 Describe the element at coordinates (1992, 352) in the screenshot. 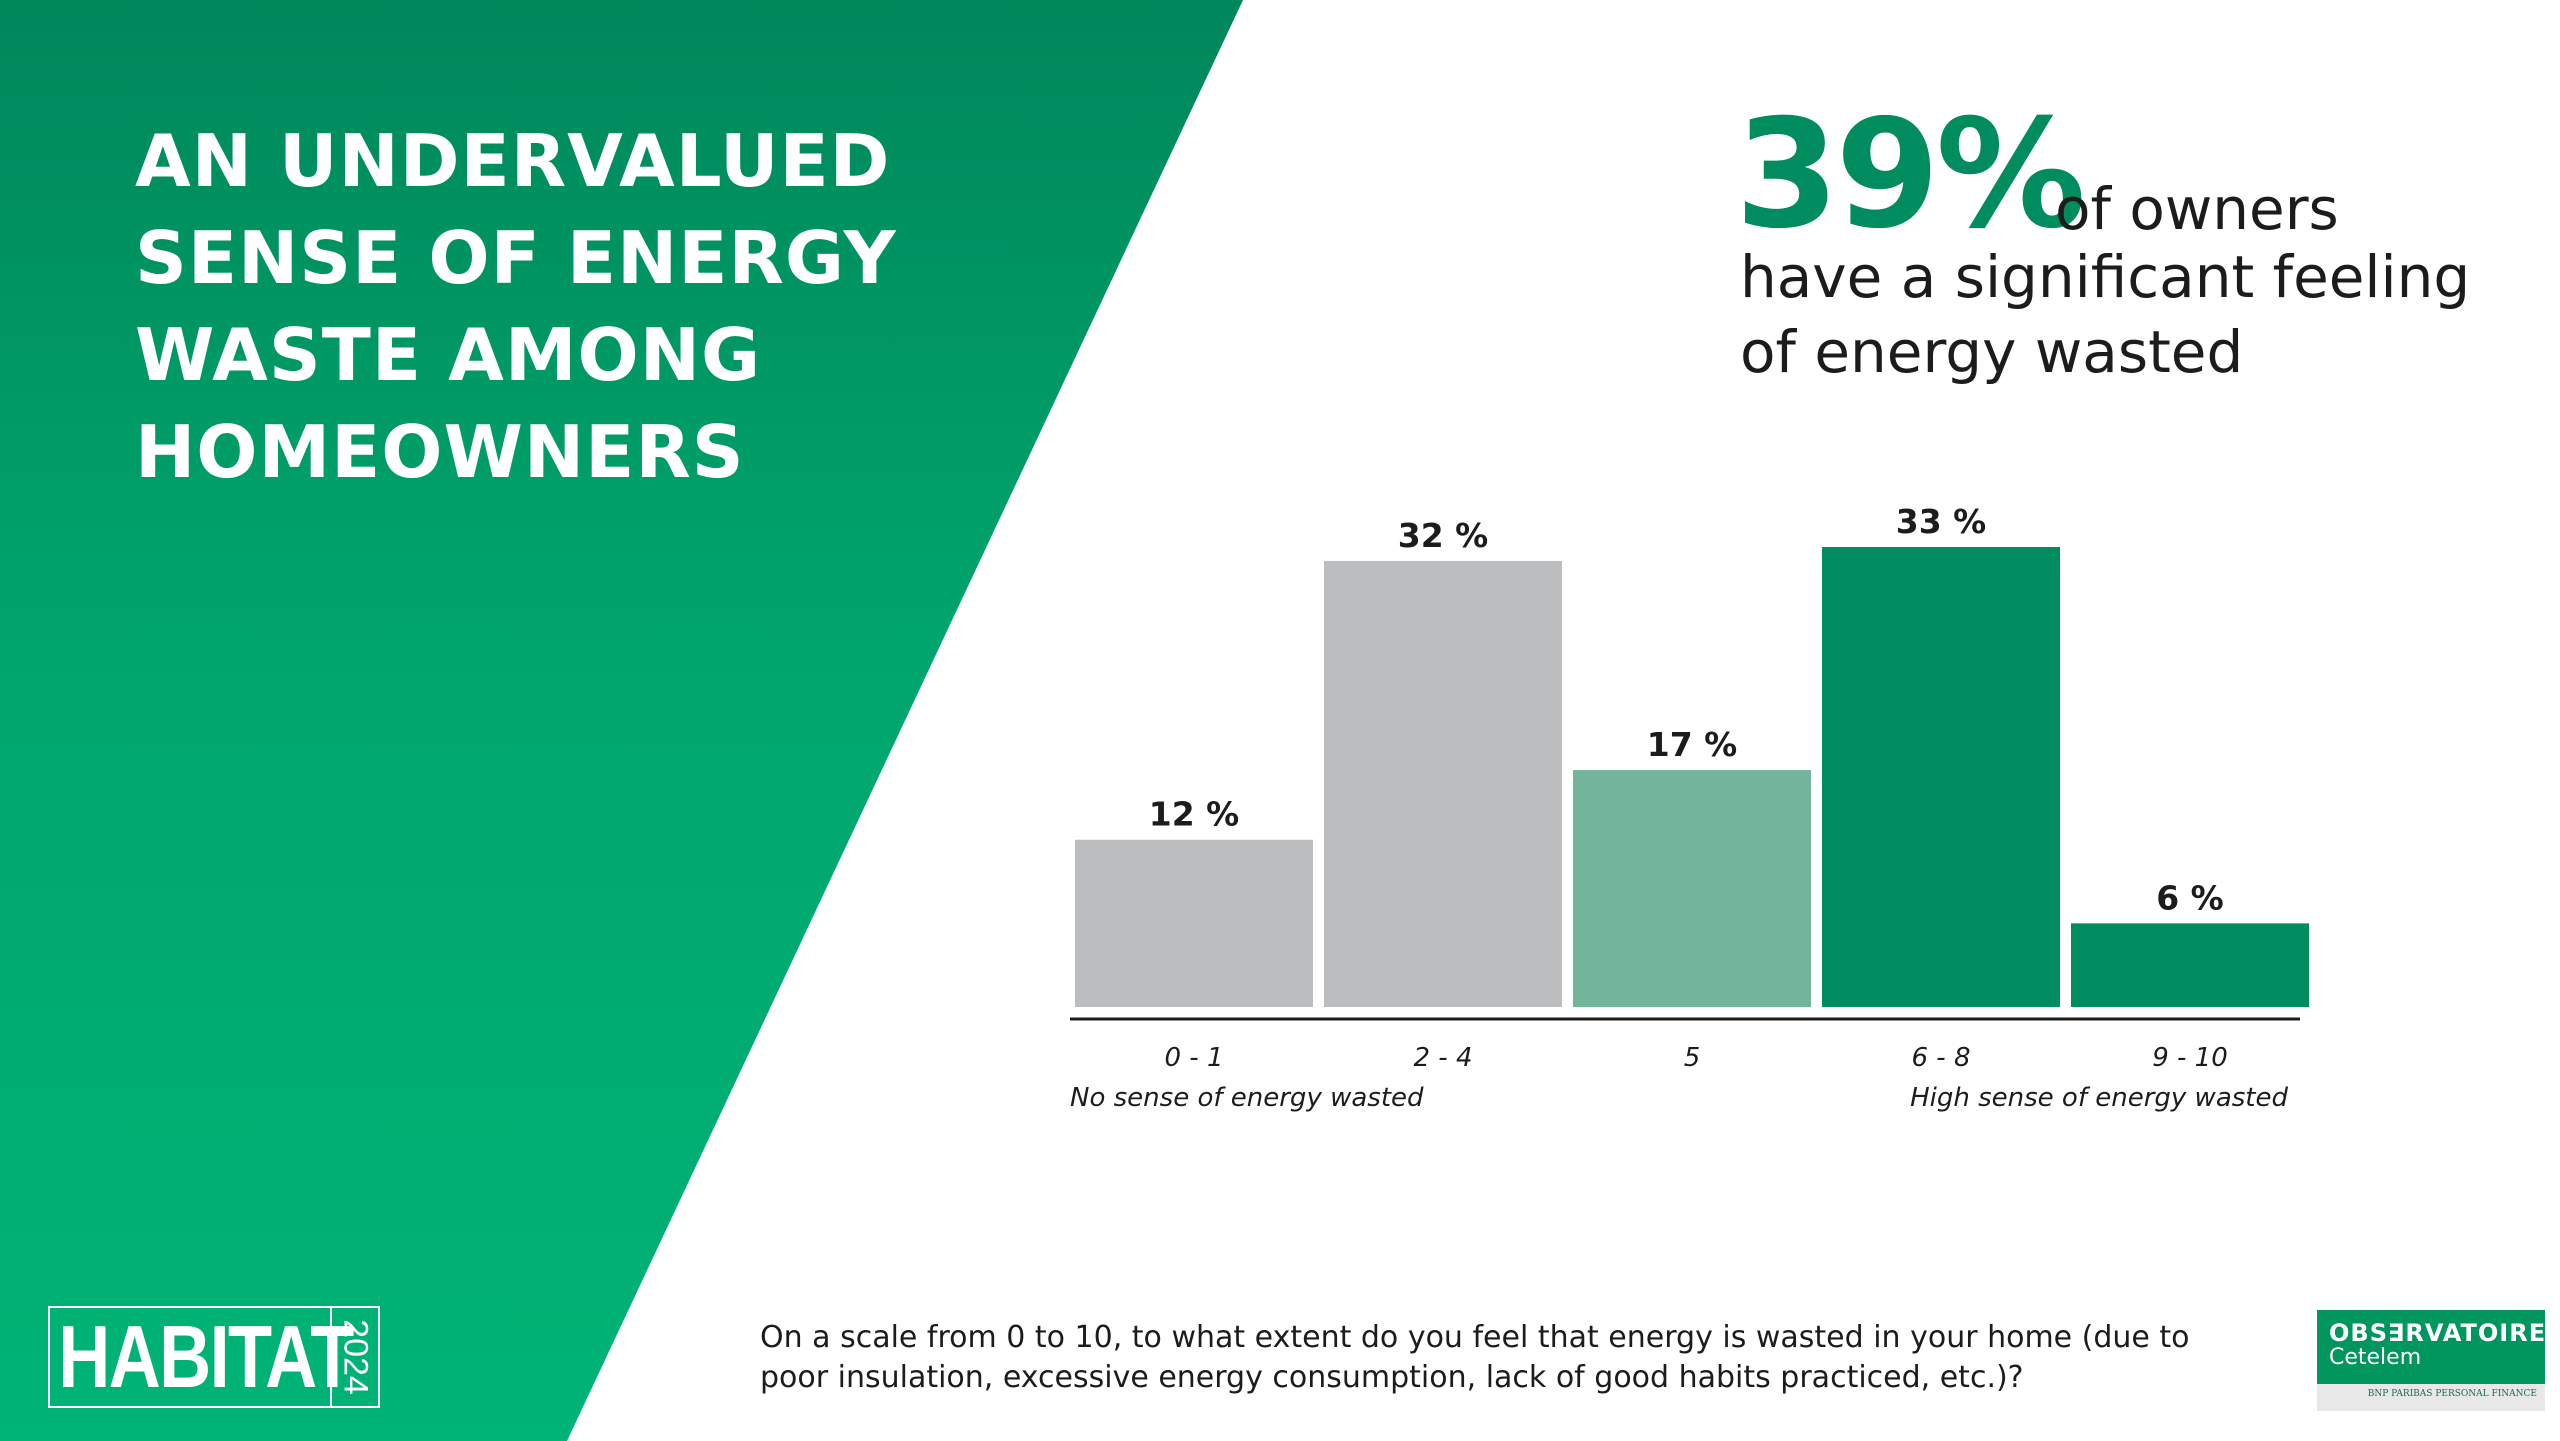

I see `key-stat-line-3: of energy wasted` at that location.